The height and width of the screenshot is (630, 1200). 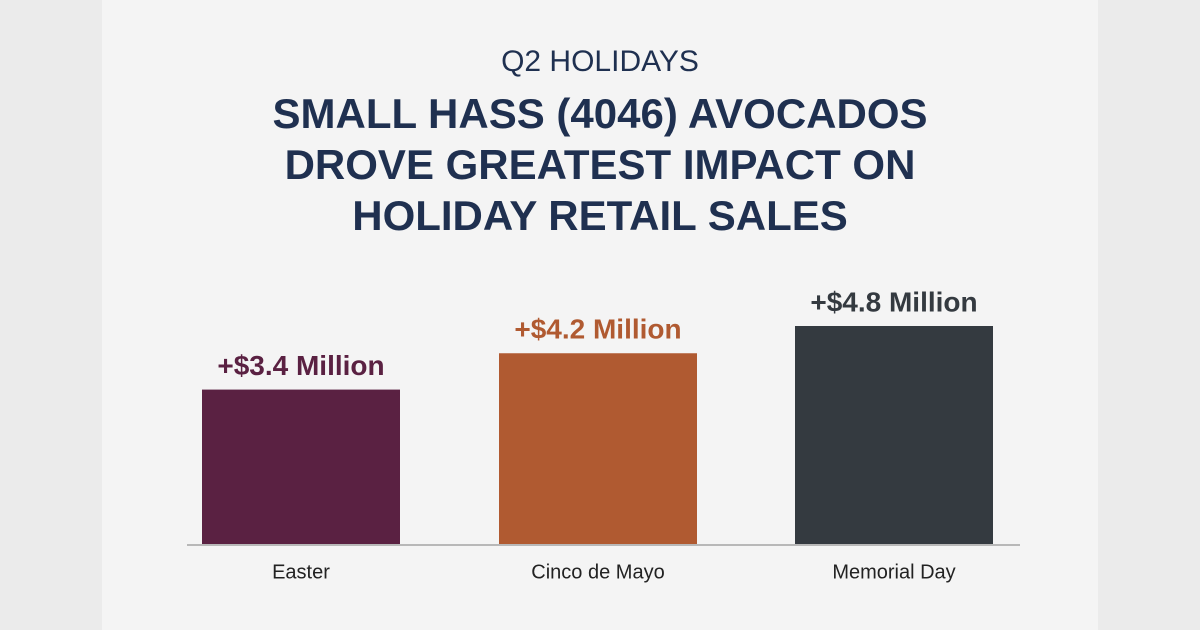 I want to click on value-label: +$3.4 Million, so click(x=300, y=365).